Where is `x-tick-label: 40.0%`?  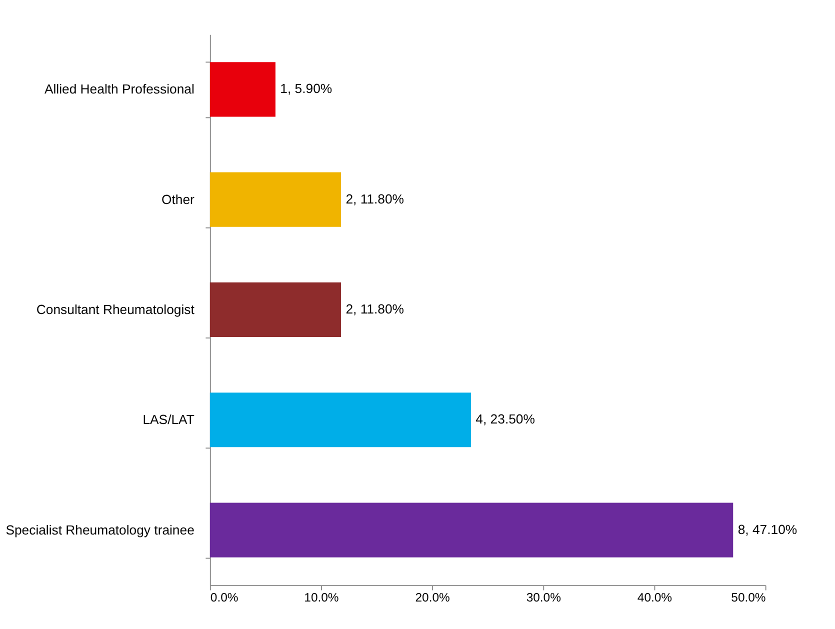
x-tick-label: 40.0% is located at coordinates (654, 597).